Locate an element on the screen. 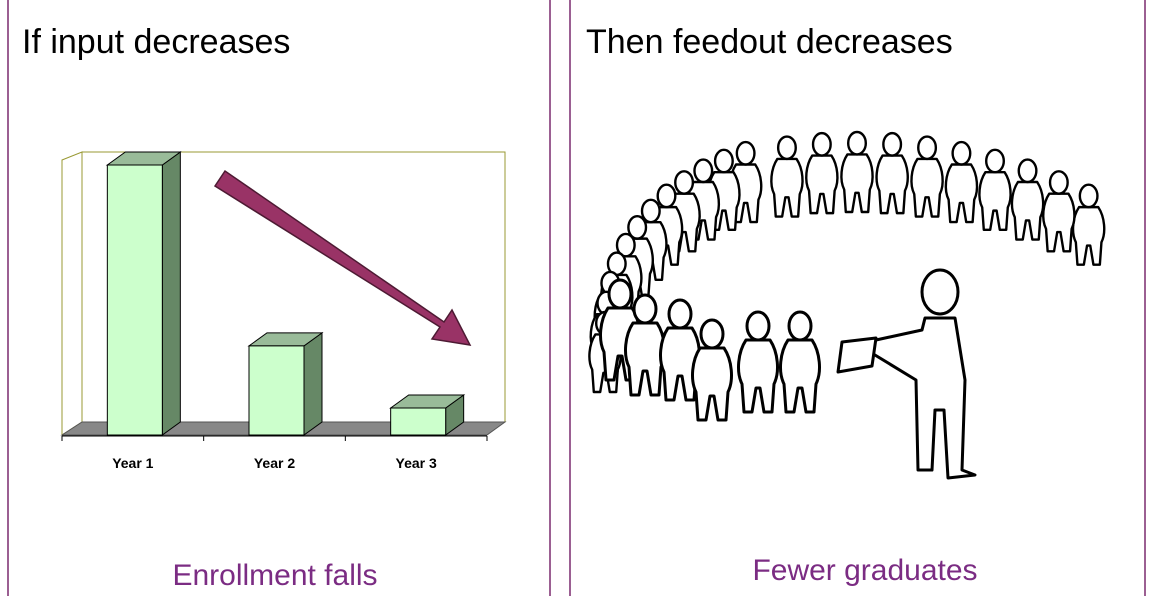 The width and height of the screenshot is (1153, 596). teacher is located at coordinates (906, 374).